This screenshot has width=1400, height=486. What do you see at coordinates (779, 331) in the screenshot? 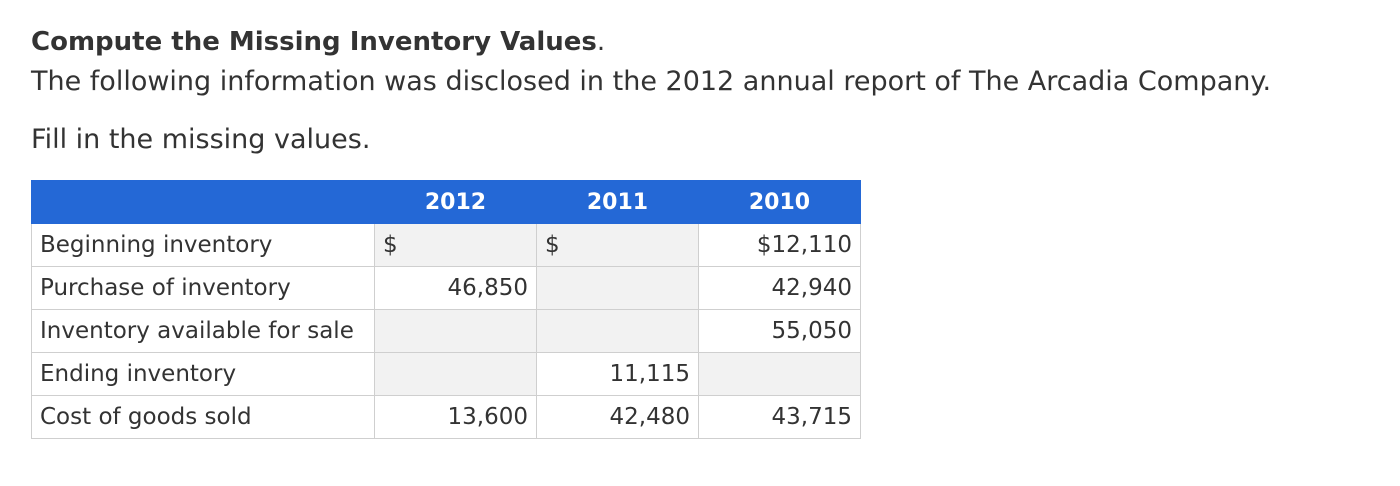
I see `cell-available-2010: 55,050` at bounding box center [779, 331].